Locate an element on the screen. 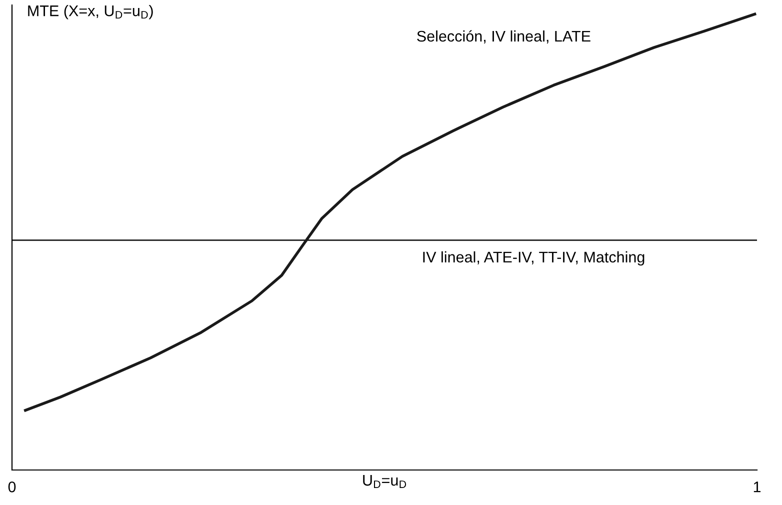 The height and width of the screenshot is (505, 782). annotation: IV lineal, ATE-IV, TT-IV, Matching is located at coordinates (533, 258).